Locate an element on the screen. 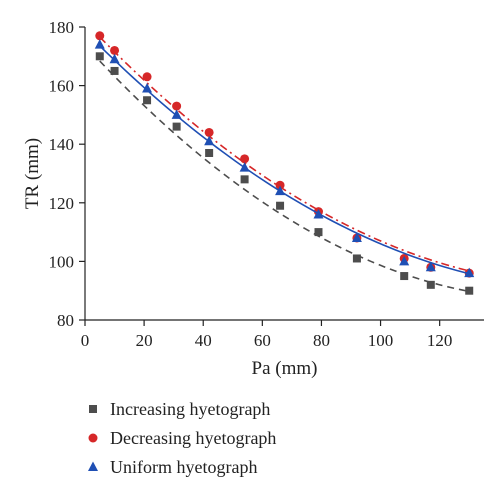 The height and width of the screenshot is (495, 500). legend-label: Uniform hyetograph is located at coordinates (183, 467).